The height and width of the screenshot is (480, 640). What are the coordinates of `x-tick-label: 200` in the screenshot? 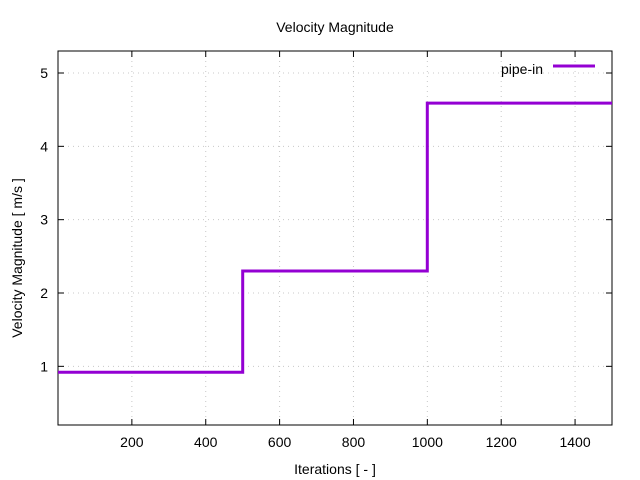 It's located at (132, 442).